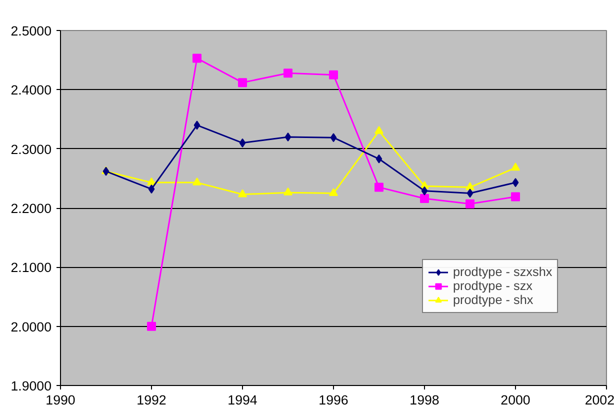  What do you see at coordinates (31, 326) in the screenshot?
I see `y-tick-label: 2.0000` at bounding box center [31, 326].